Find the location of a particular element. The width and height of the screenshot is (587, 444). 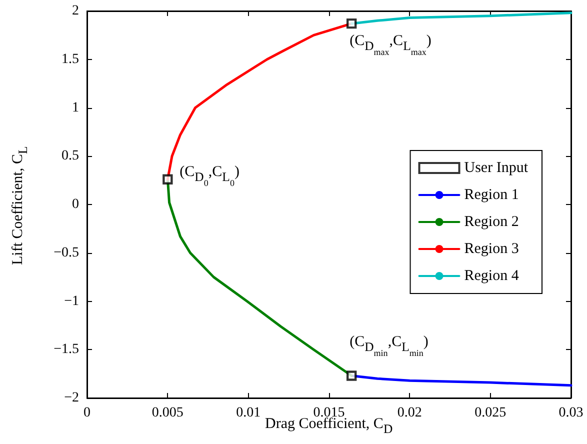

legend-label: Region 3 is located at coordinates (491, 249).